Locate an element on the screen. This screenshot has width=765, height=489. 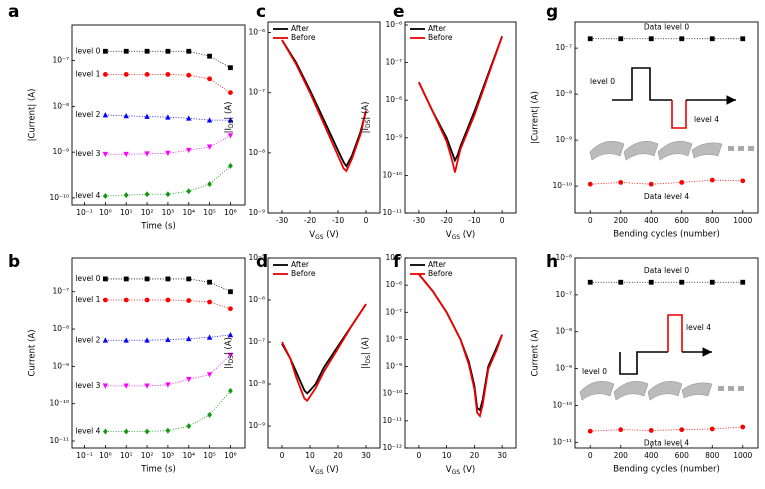
panel-letter: g is located at coordinates (552, 12).